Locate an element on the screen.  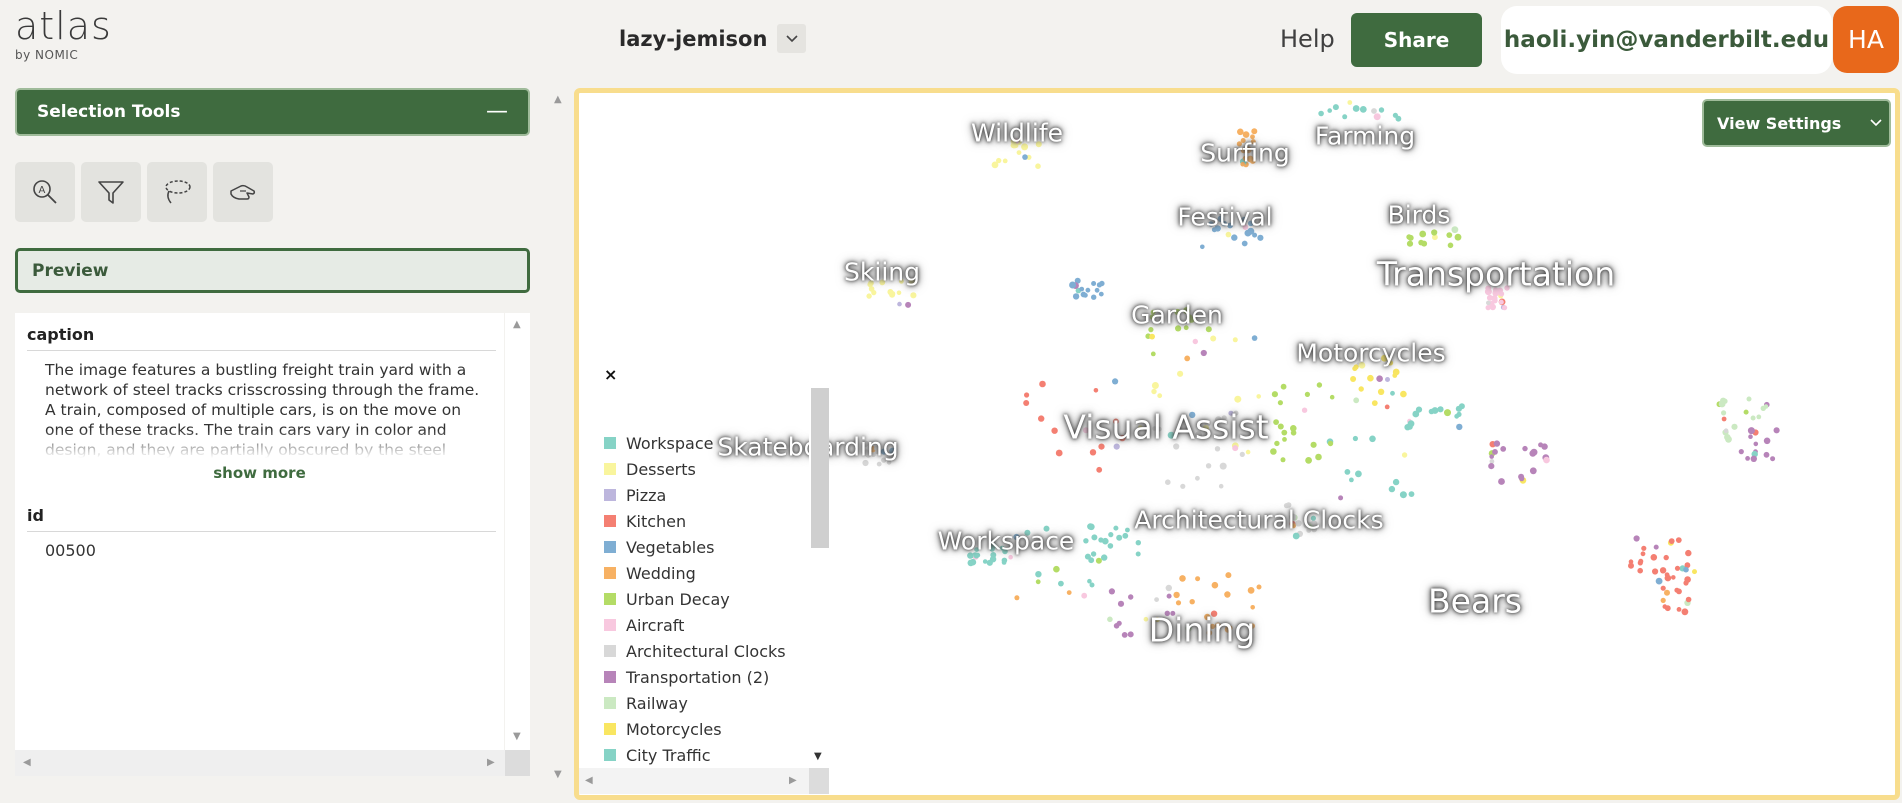
legend-item: Wedding is located at coordinates (695, 573).